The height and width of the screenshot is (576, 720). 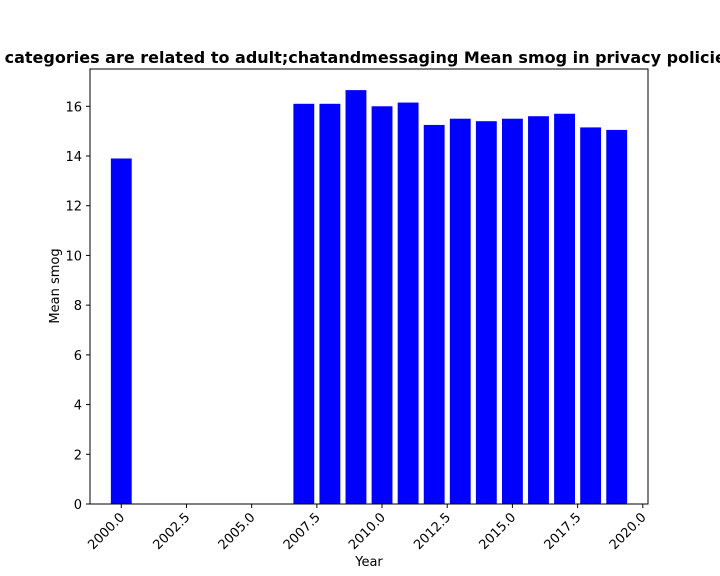 I want to click on y-tick-label: 2, so click(x=78, y=455).